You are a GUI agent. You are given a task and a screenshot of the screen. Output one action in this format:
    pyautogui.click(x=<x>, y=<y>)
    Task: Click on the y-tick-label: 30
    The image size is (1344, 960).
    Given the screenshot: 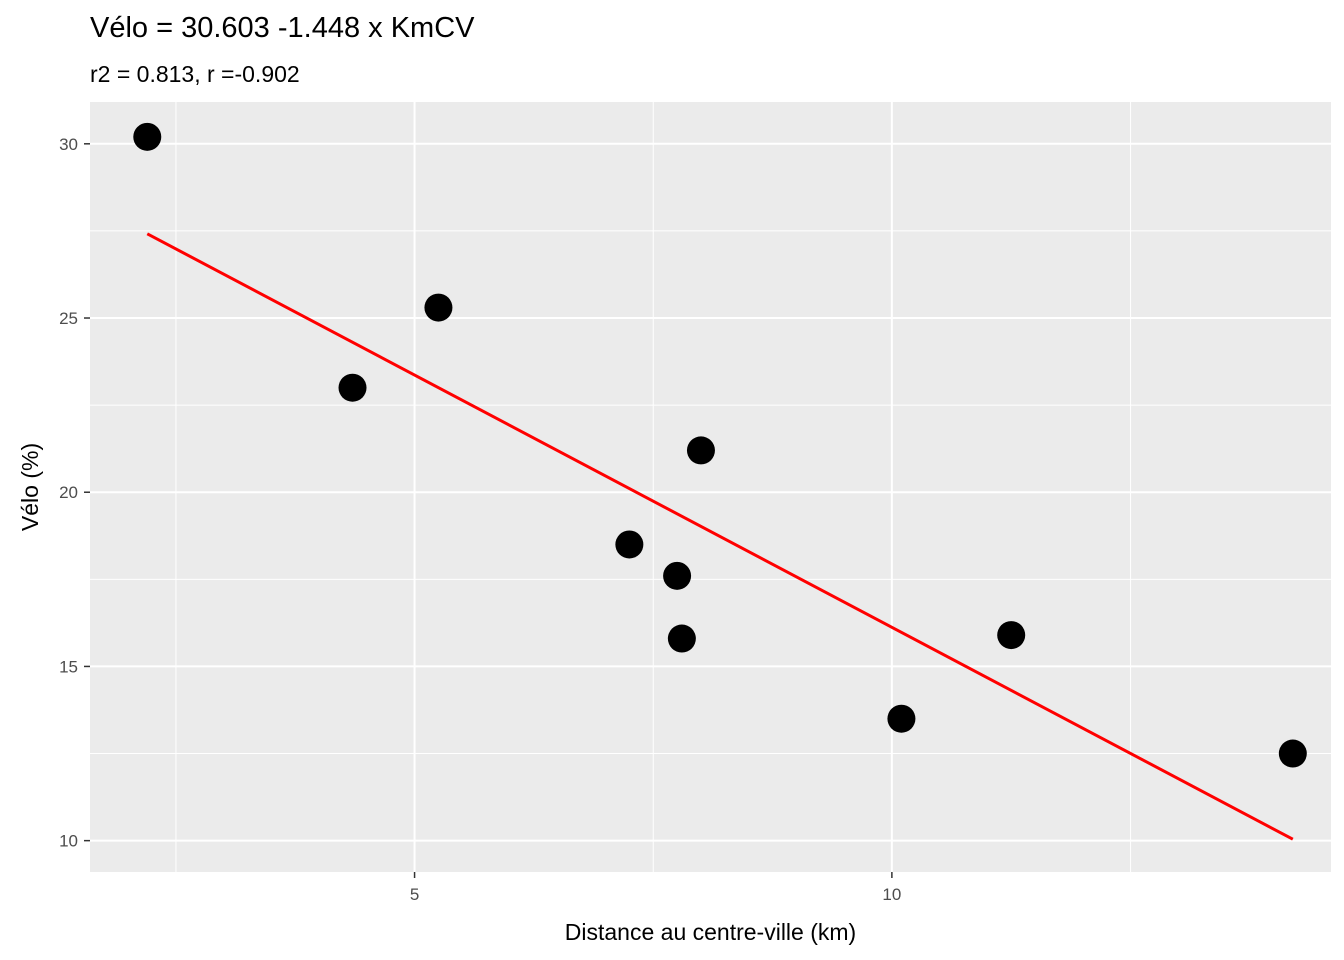 What is the action you would take?
    pyautogui.click(x=68, y=144)
    